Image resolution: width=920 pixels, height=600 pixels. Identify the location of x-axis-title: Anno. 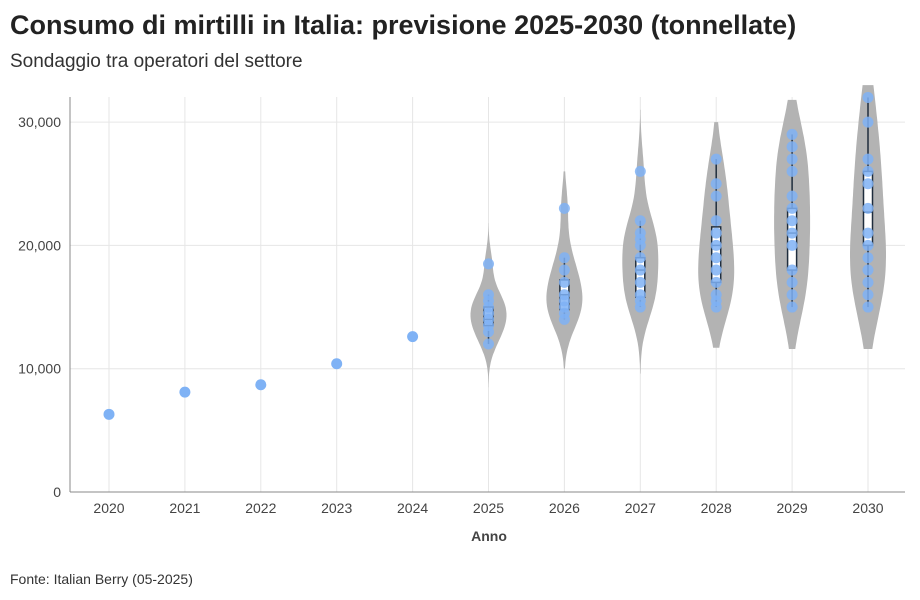
(489, 536).